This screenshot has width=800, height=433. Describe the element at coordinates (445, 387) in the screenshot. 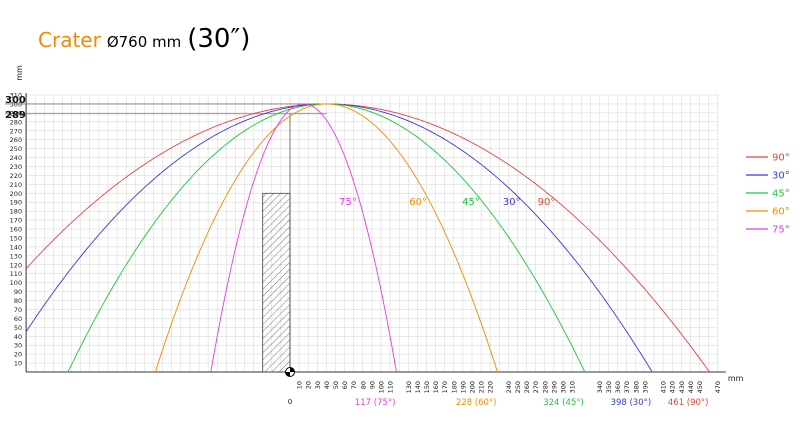

I see `x-tick-label: 170` at that location.